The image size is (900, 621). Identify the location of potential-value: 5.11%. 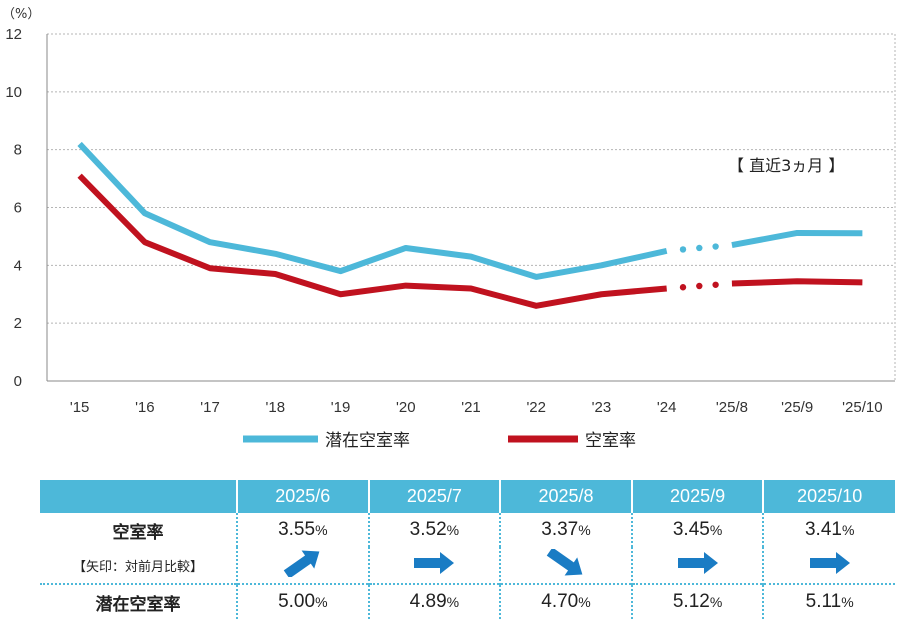
(828, 601).